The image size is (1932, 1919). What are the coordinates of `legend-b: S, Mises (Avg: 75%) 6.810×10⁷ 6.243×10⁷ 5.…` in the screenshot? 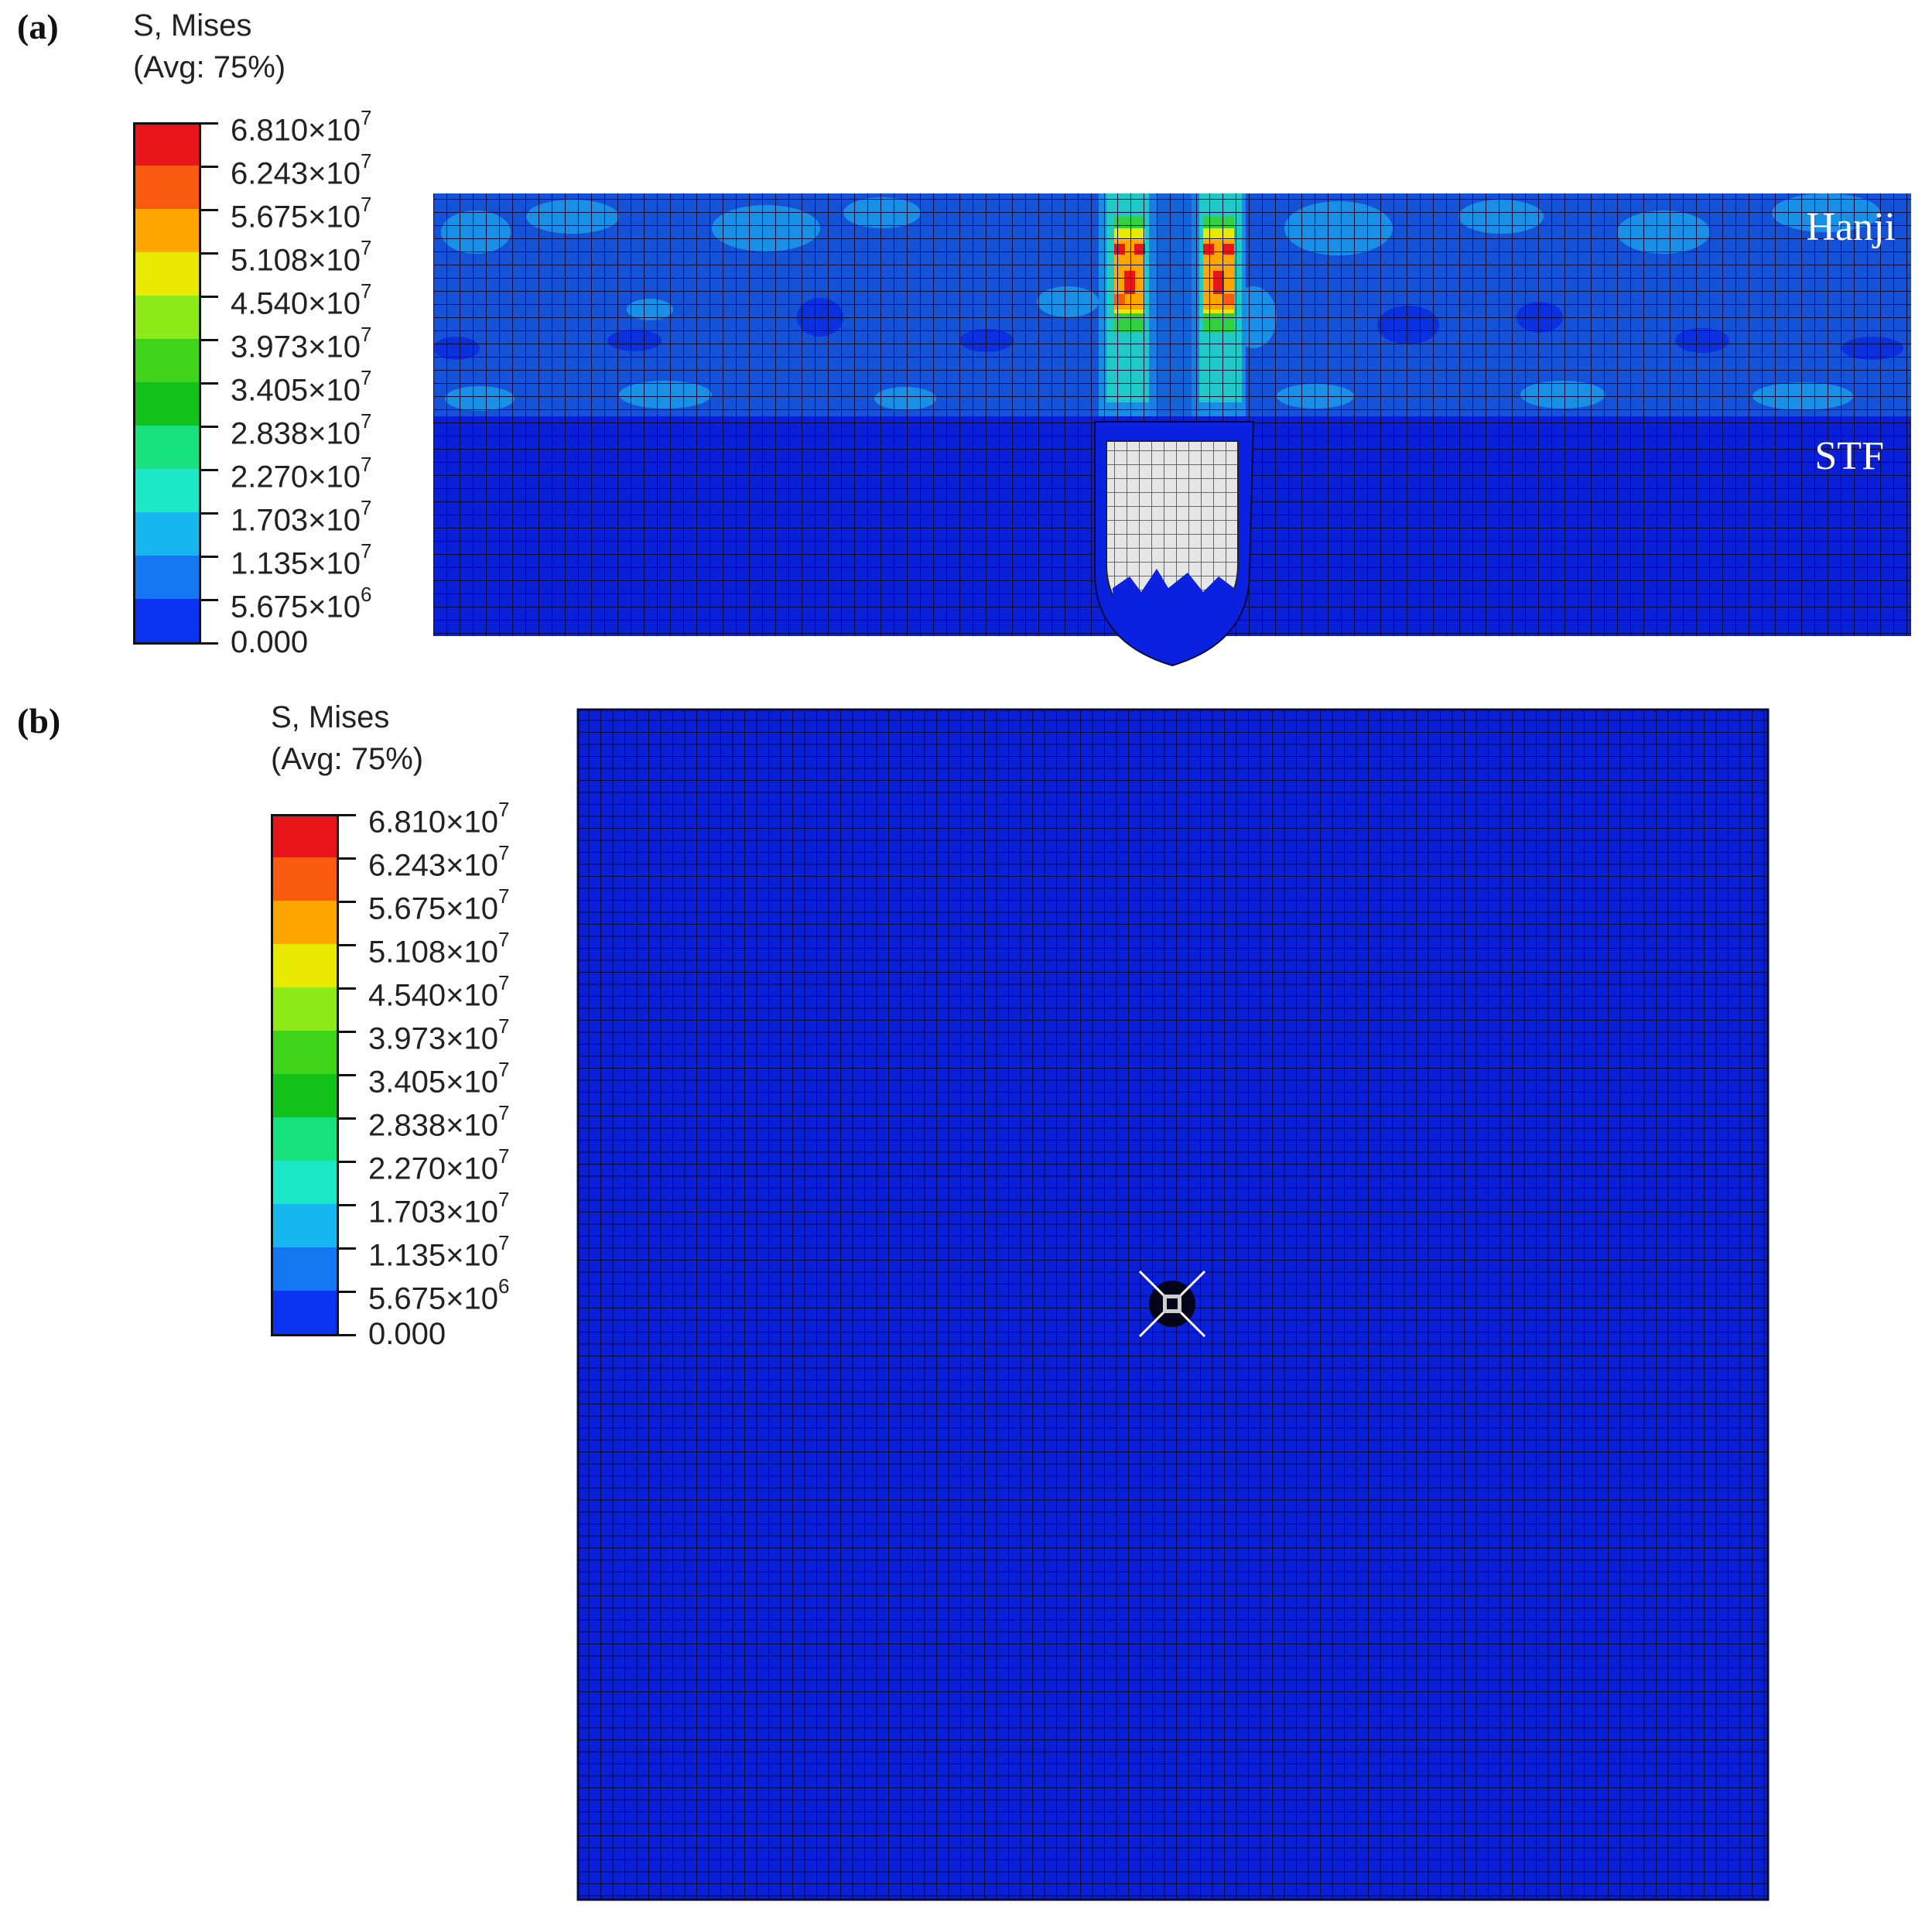 It's located at (390, 1022).